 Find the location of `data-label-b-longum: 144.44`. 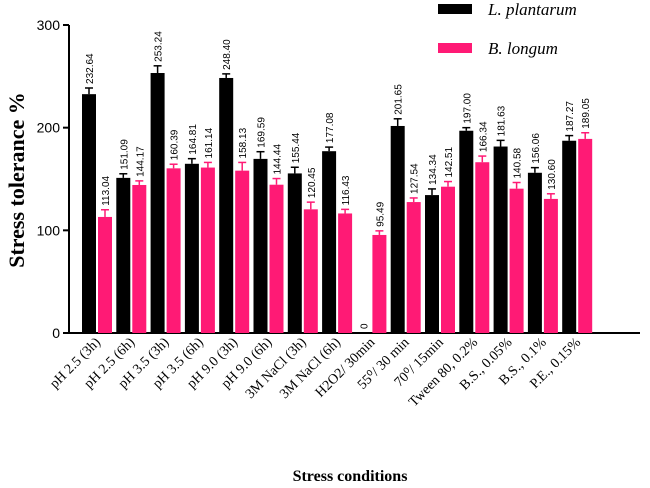

data-label-b-longum: 144.44 is located at coordinates (278, 159).